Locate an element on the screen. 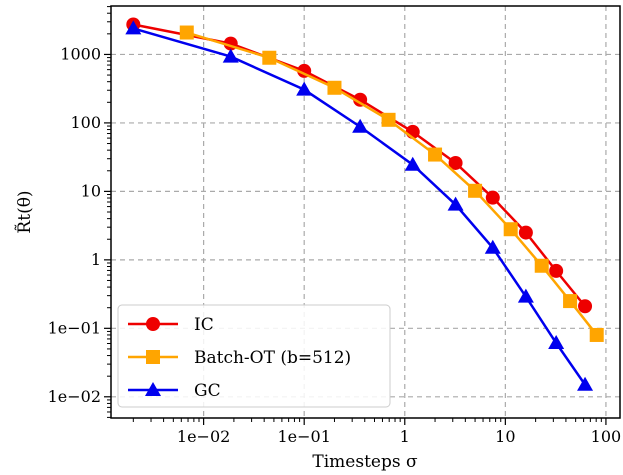 This screenshot has width=623, height=475. y-tick-label: 1 is located at coordinates (96, 259).